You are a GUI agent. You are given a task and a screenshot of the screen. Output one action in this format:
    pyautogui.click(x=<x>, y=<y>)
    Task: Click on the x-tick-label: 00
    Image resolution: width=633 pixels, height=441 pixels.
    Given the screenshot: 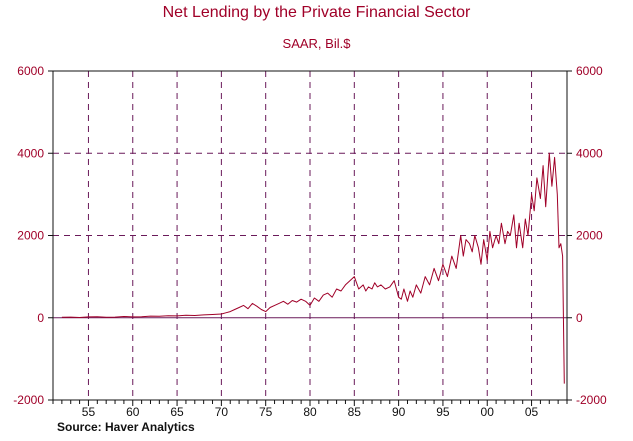 What is the action you would take?
    pyautogui.click(x=488, y=412)
    